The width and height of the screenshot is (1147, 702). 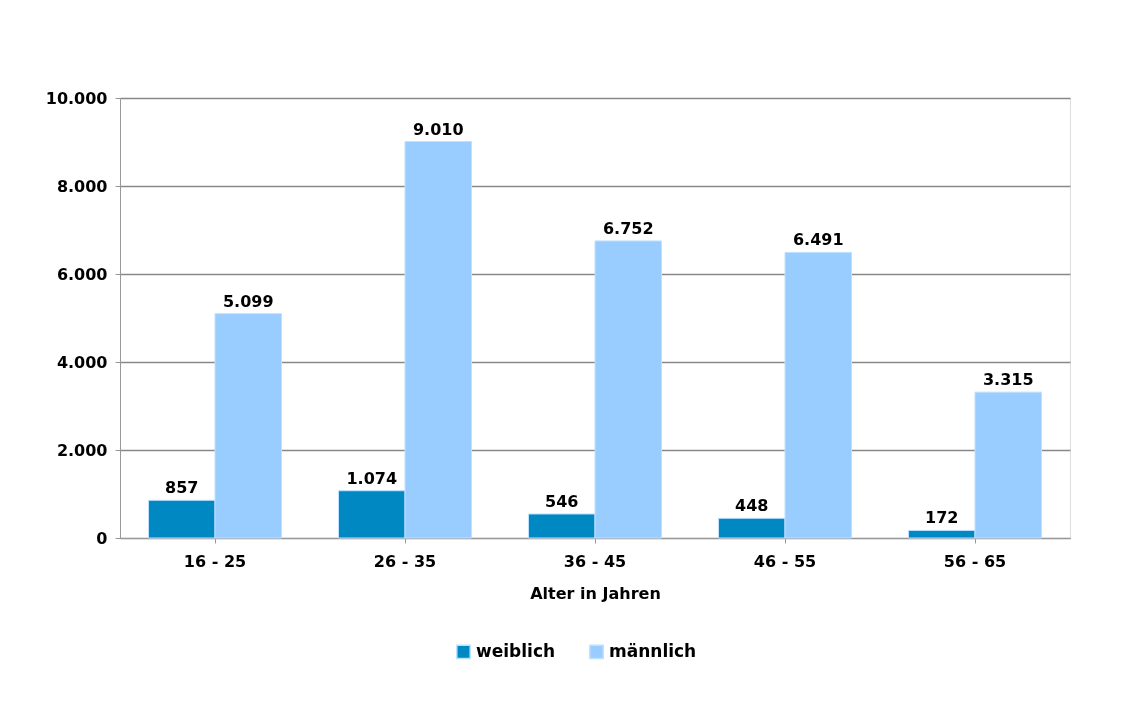 What do you see at coordinates (405, 561) in the screenshot?
I see `x-tick-label: 26 - 35` at bounding box center [405, 561].